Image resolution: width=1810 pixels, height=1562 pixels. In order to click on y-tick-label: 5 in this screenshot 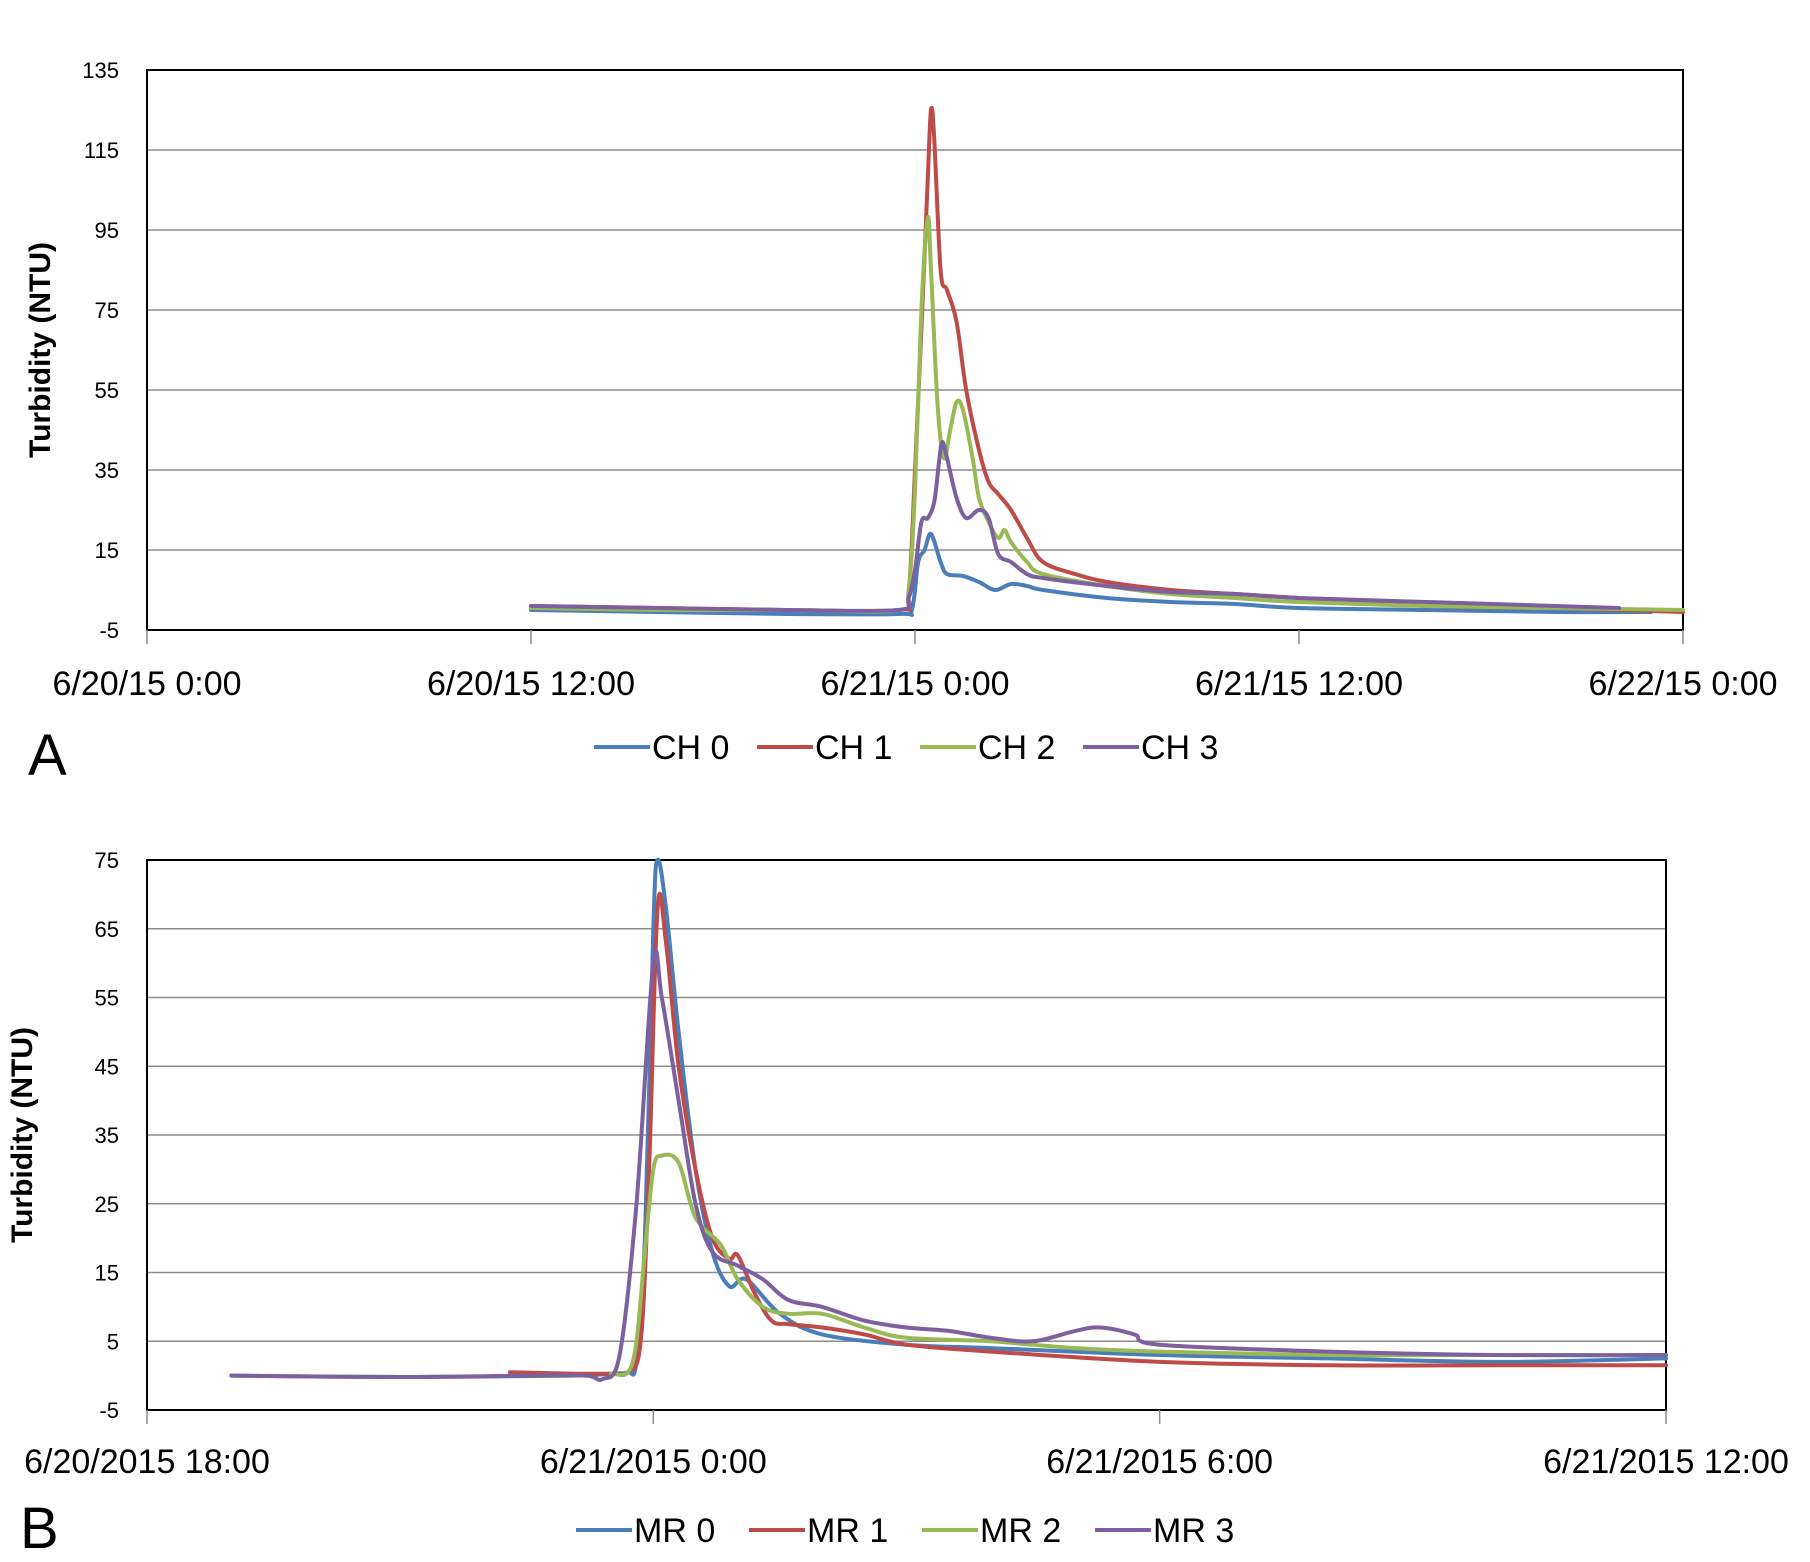, I will do `click(113, 1341)`.